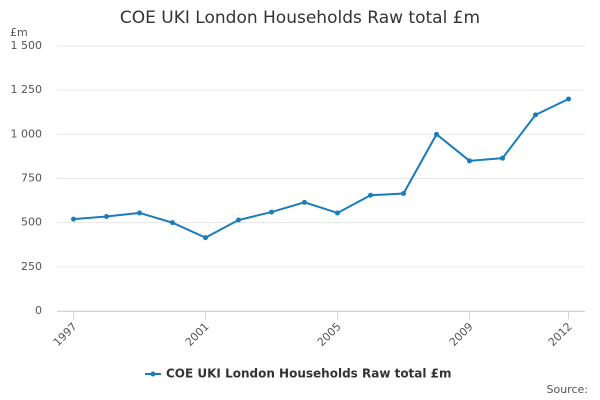 This screenshot has height=400, width=600. Describe the element at coordinates (31, 222) in the screenshot. I see `y-tick-label: 500` at that location.